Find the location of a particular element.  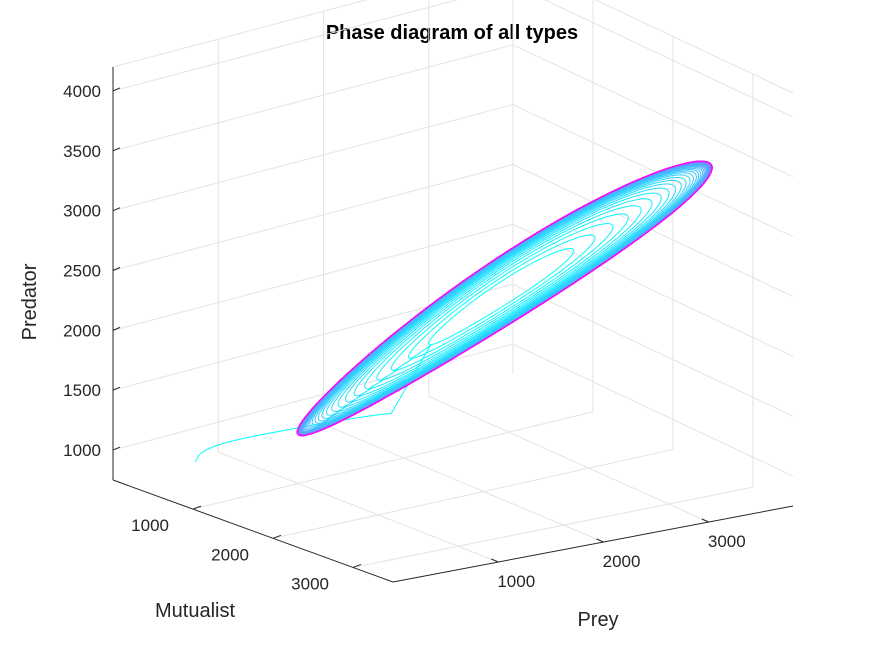

x-axis-label: Prey is located at coordinates (597, 620).